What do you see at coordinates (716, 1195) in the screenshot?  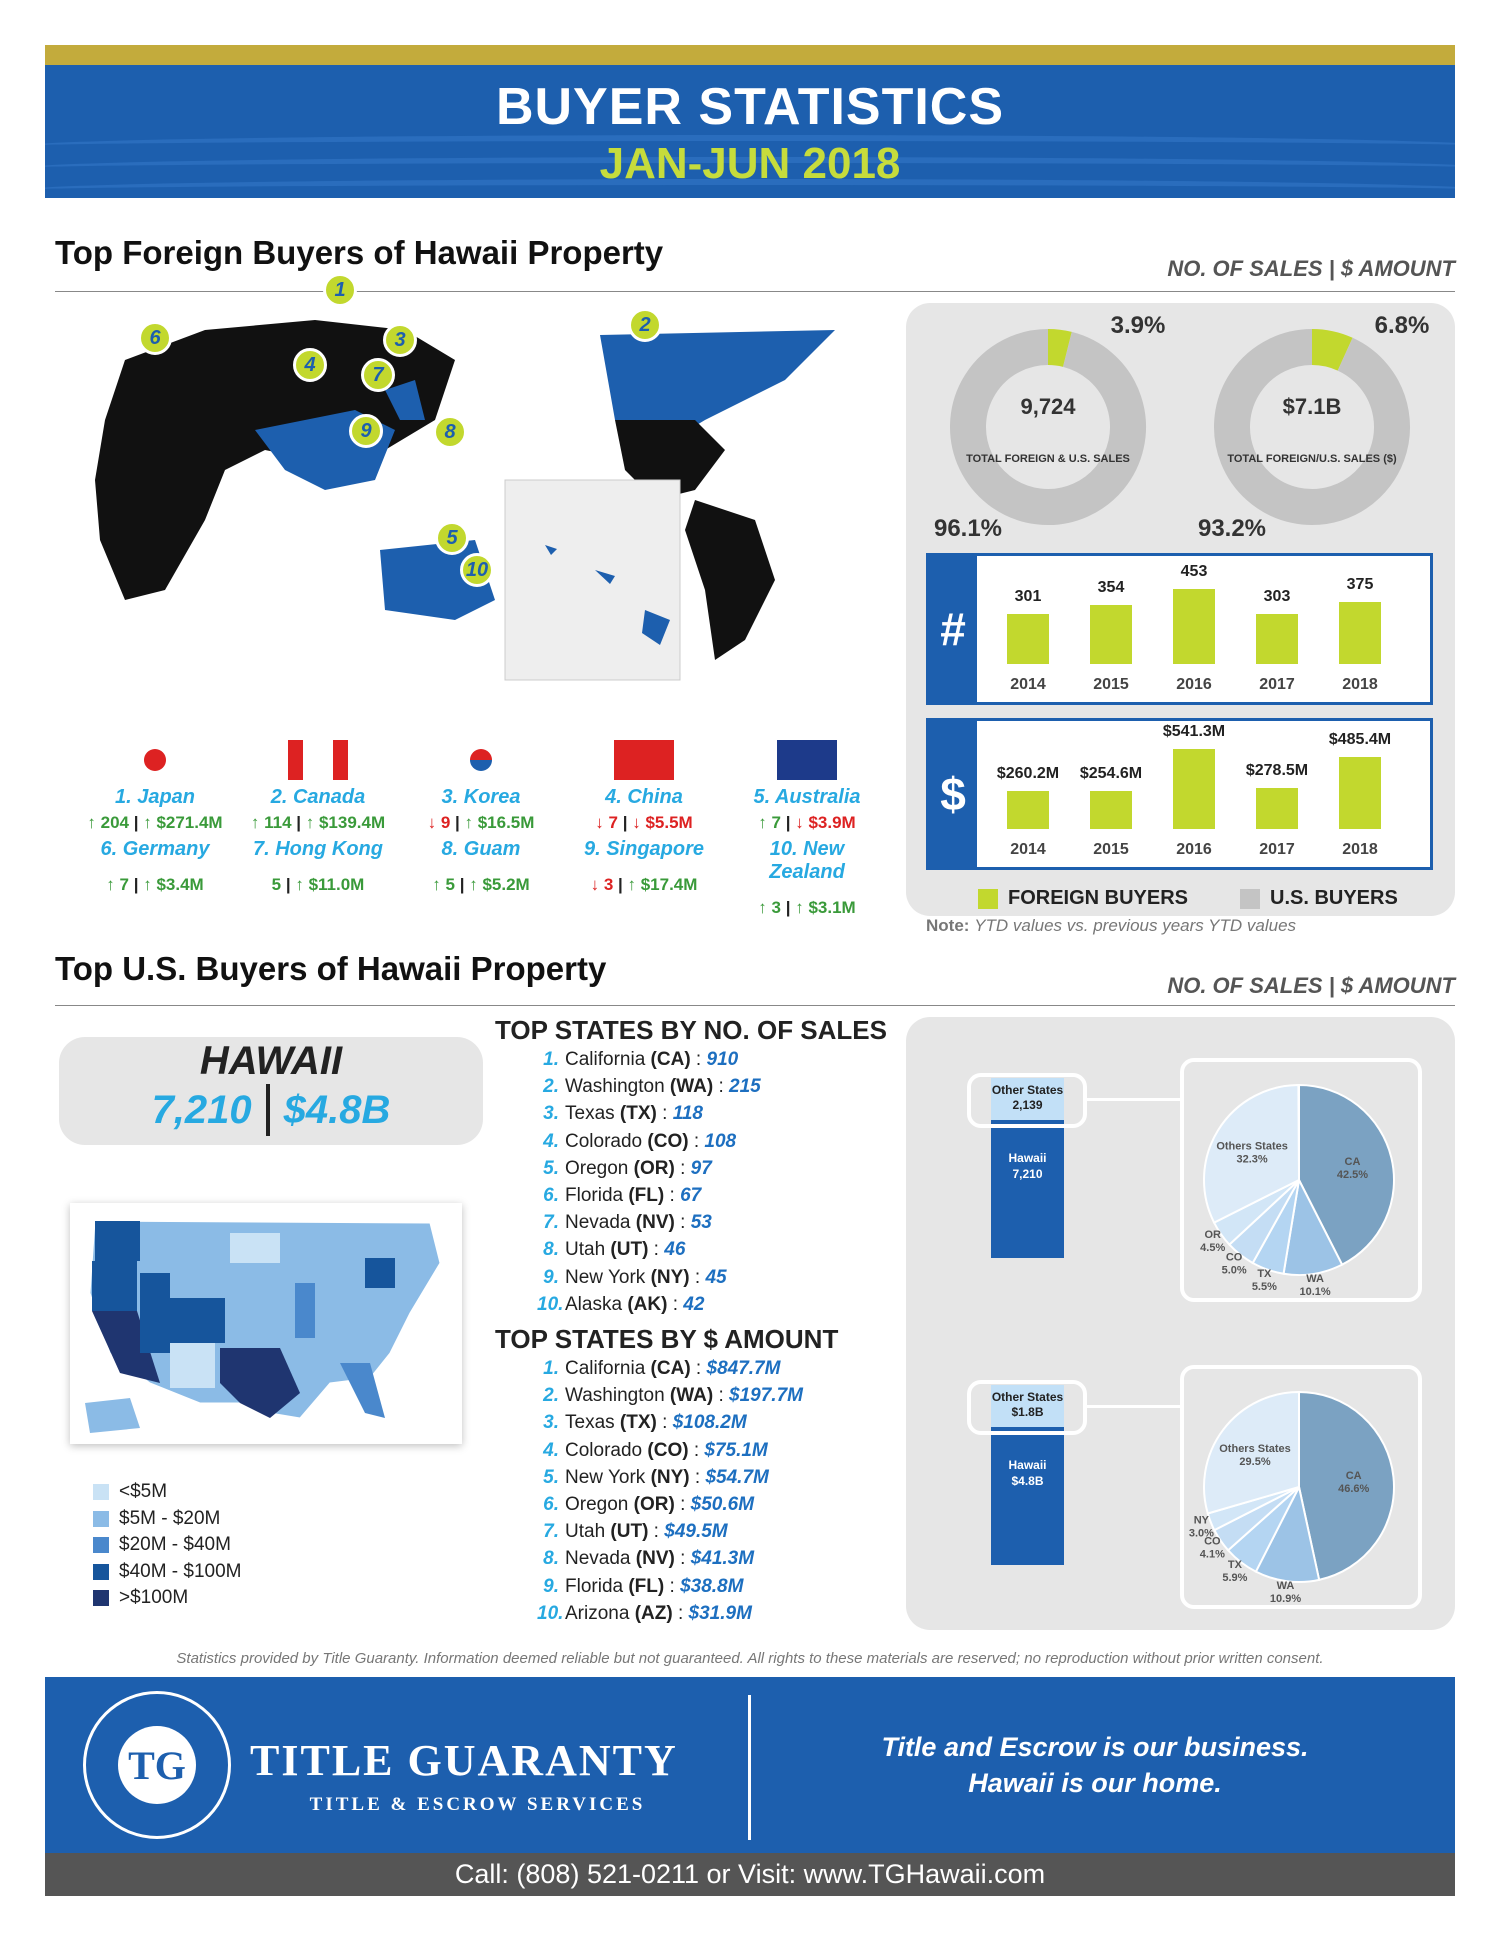 I see `state-rank-item: 6. Florida (FL) : 67` at bounding box center [716, 1195].